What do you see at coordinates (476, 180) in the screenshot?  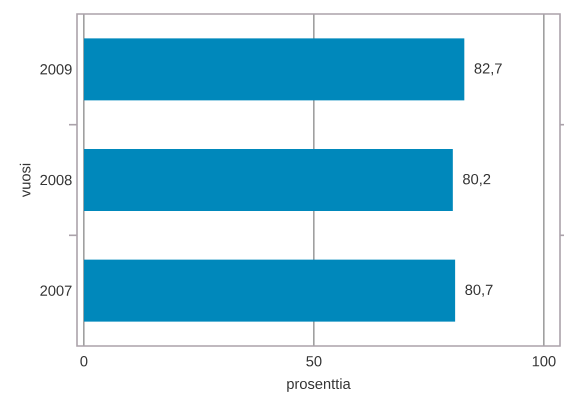 I see `data-label: 80,2` at bounding box center [476, 180].